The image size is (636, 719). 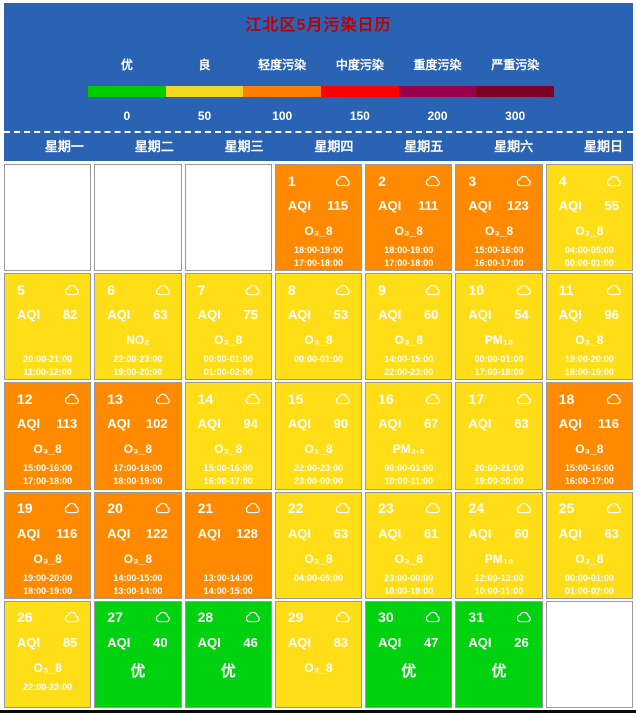 I want to click on day-cell-header: 25, so click(x=589, y=505).